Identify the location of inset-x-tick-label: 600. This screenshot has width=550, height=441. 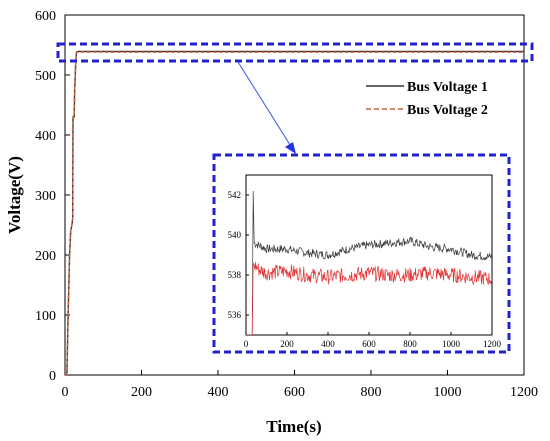
(369, 344).